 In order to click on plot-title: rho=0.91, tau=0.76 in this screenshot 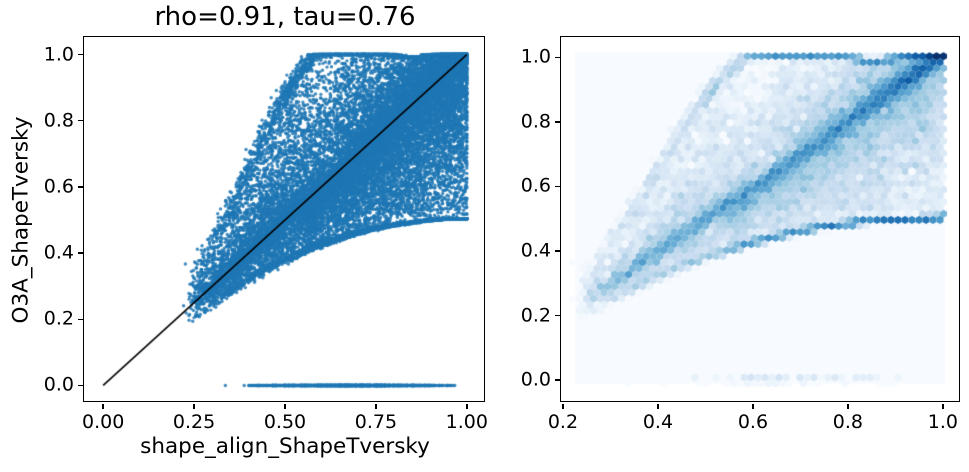, I will do `click(285, 17)`.